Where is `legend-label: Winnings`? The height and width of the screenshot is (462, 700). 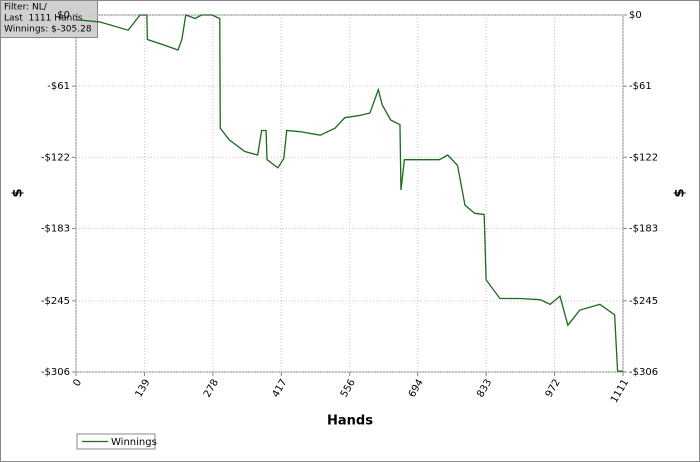 legend-label: Winnings is located at coordinates (134, 442).